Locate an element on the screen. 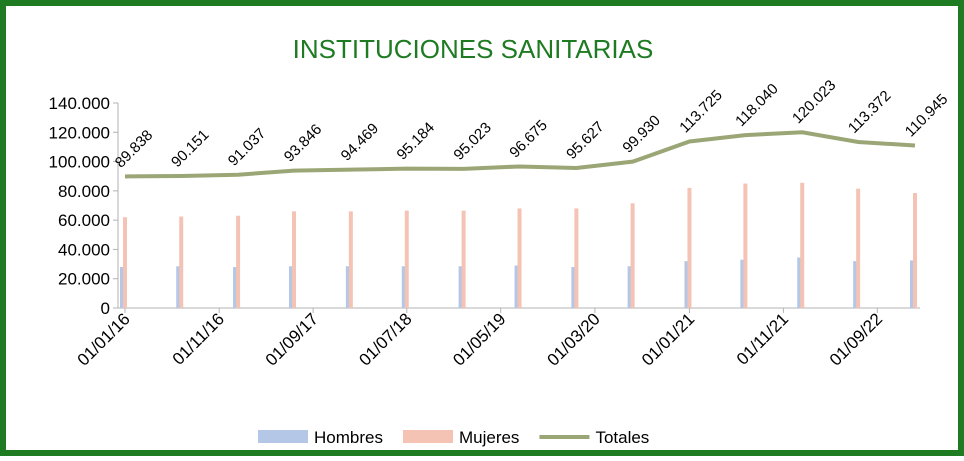 This screenshot has height=461, width=964. line is located at coordinates (520, 154).